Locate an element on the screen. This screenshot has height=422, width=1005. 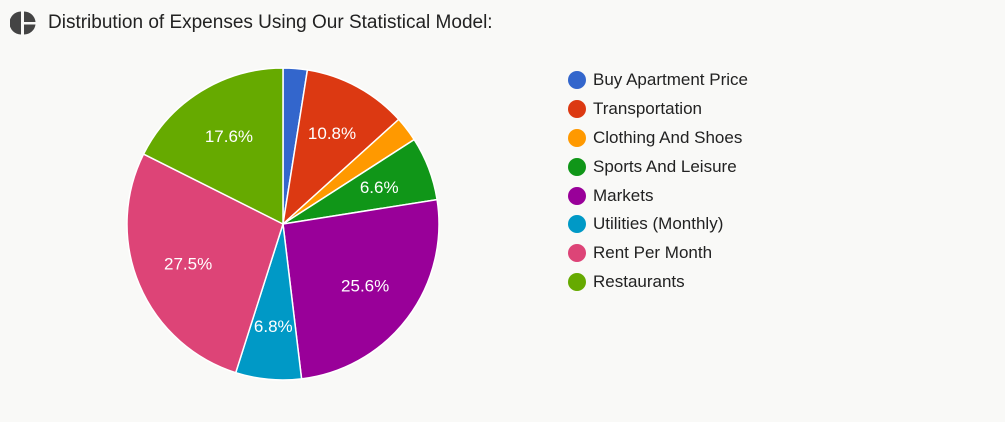
pie-slice-rent-per-month is located at coordinates (205, 263).